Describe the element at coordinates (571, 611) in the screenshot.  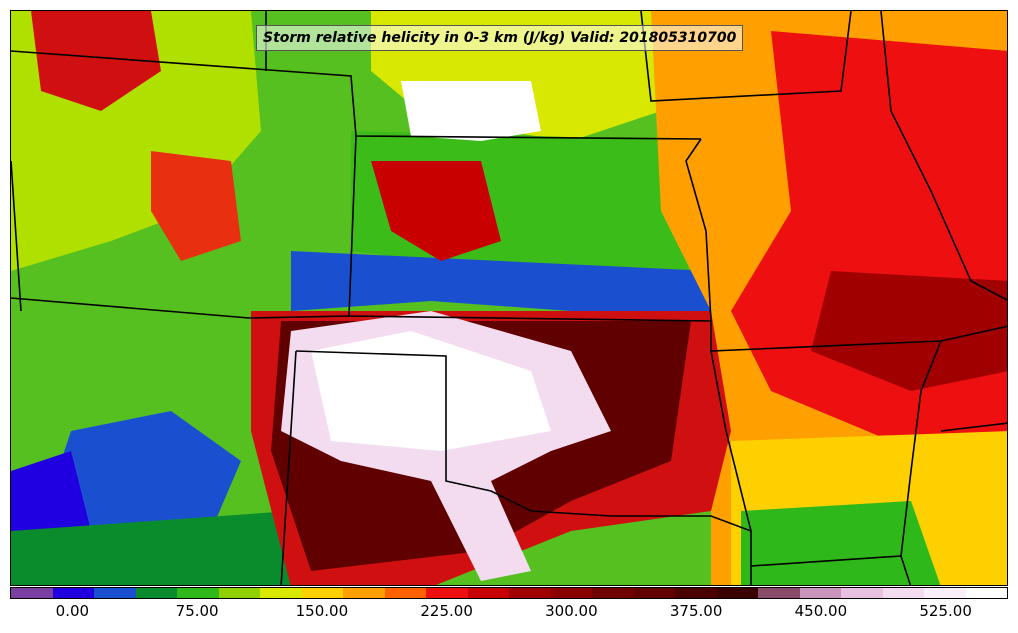
I see `colorbar-tick-label: 300.00` at that location.